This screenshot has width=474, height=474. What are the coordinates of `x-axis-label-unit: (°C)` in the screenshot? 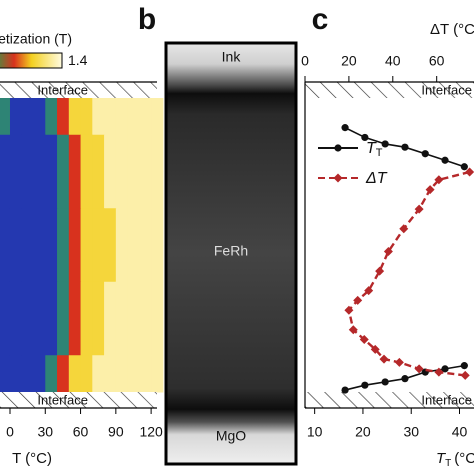 It's located at (464, 458).